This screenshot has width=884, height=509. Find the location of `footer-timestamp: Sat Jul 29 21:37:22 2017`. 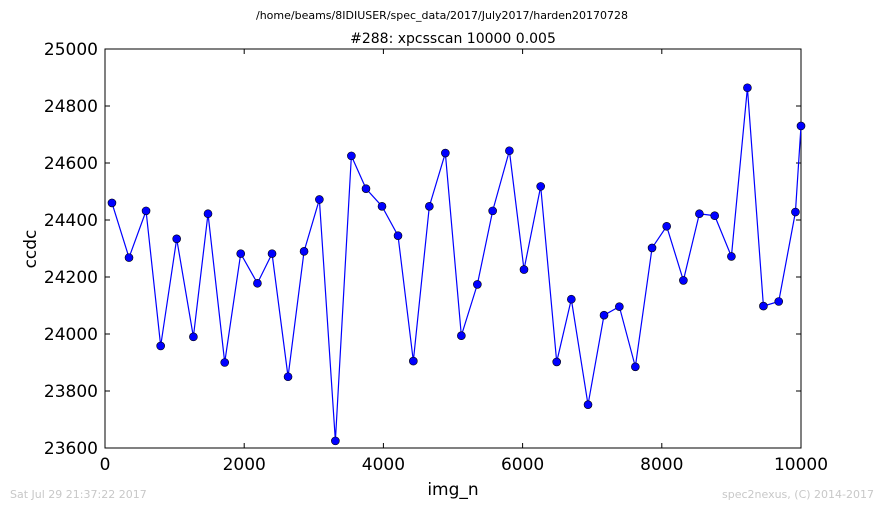

footer-timestamp: Sat Jul 29 21:37:22 2017 is located at coordinates (78, 494).